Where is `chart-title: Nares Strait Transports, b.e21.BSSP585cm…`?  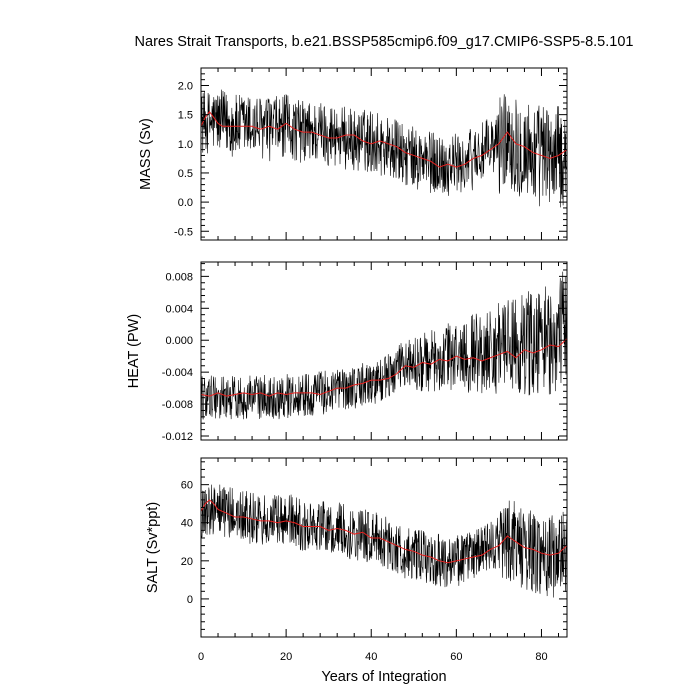
chart-title: Nares Strait Transports, b.e21.BSSP585cm… is located at coordinates (384, 42).